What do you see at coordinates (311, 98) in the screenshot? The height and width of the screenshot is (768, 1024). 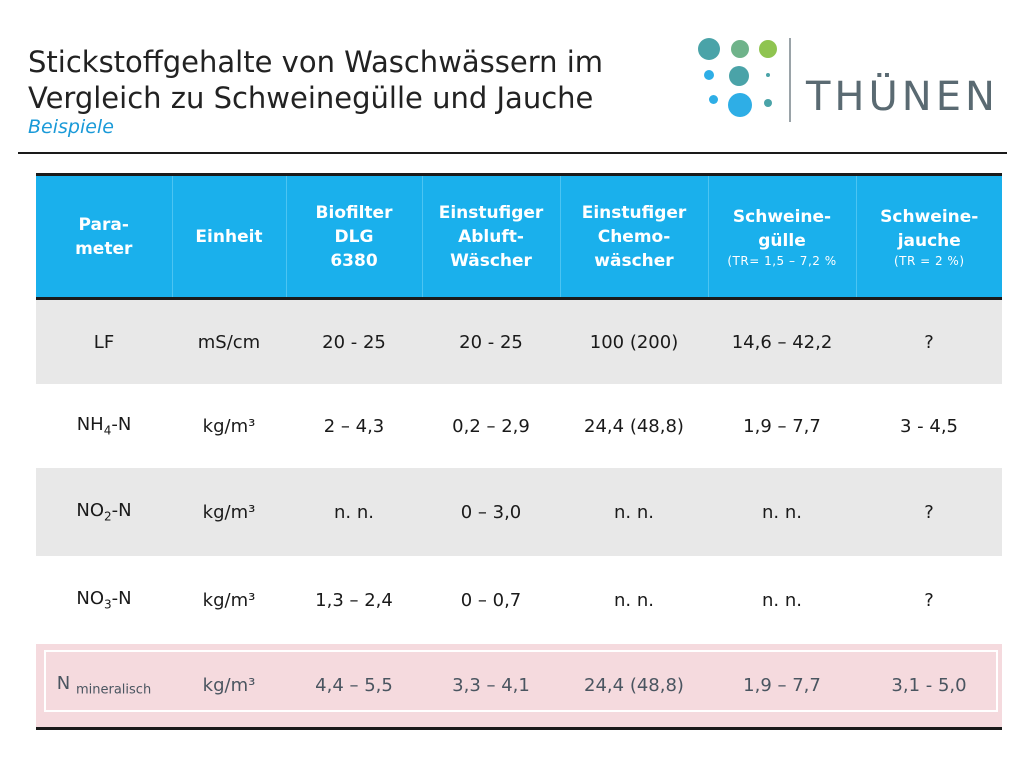 I see `title-line-2: Vergleich zu Schweinegülle und Jauche` at bounding box center [311, 98].